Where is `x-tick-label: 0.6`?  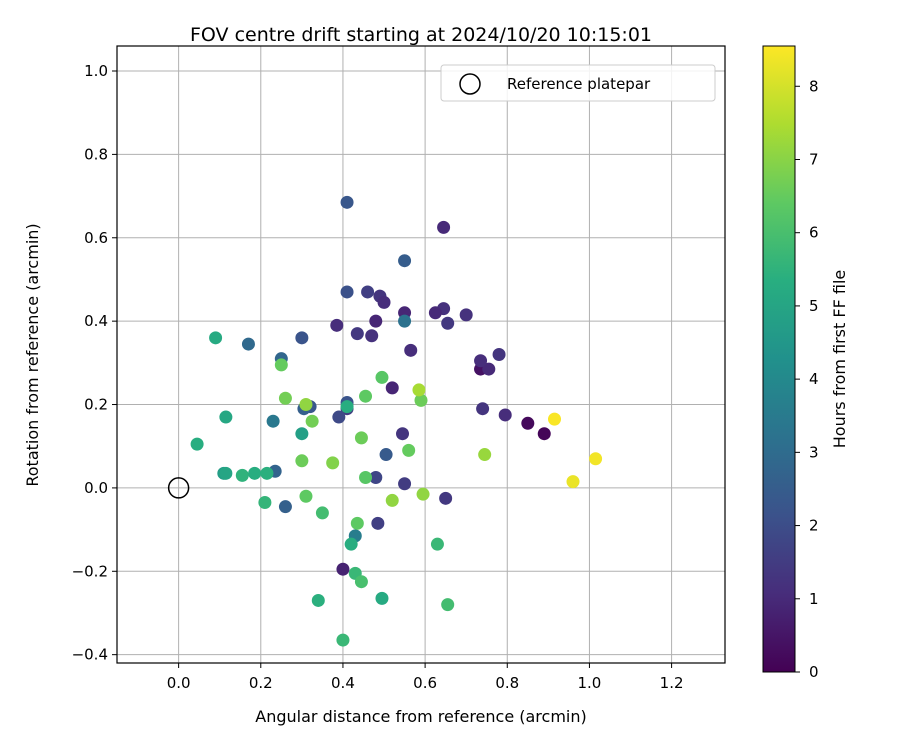
x-tick-label: 0.6 is located at coordinates (425, 683).